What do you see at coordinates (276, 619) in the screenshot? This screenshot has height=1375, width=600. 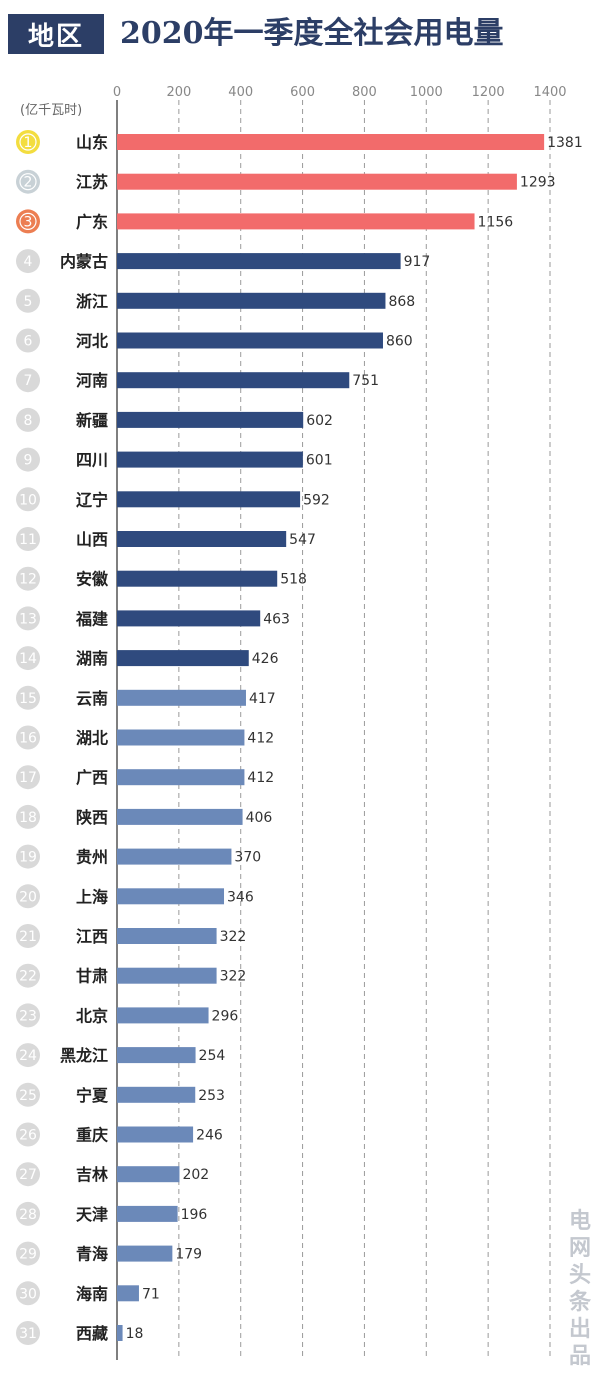 I see `value-label: 463` at bounding box center [276, 619].